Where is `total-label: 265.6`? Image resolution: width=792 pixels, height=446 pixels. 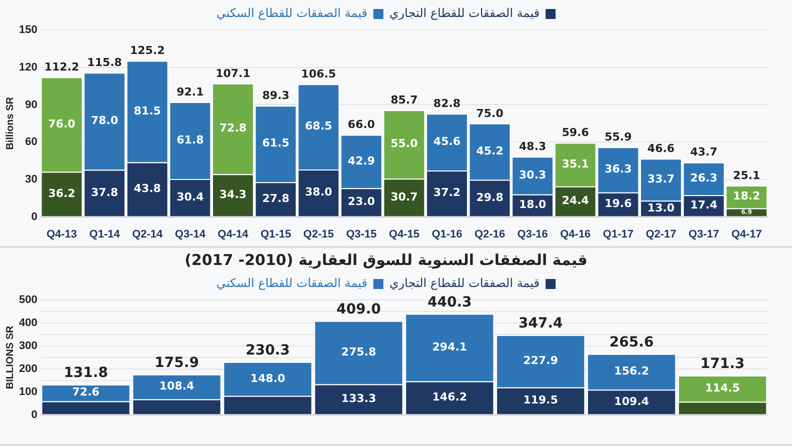 total-label: 265.6 is located at coordinates (631, 342).